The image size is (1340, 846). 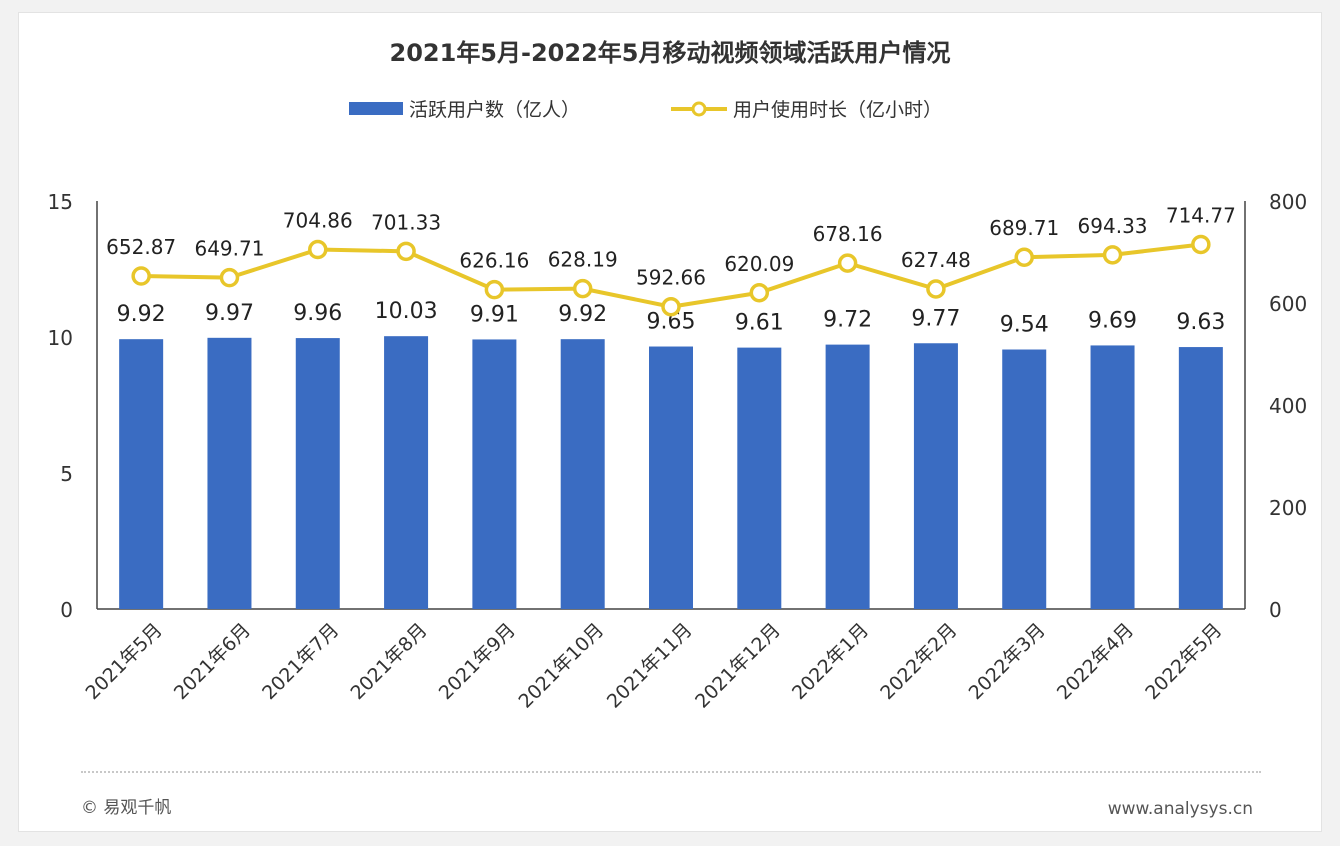 I want to click on line-value-label: 714.77, so click(x=1201, y=215).